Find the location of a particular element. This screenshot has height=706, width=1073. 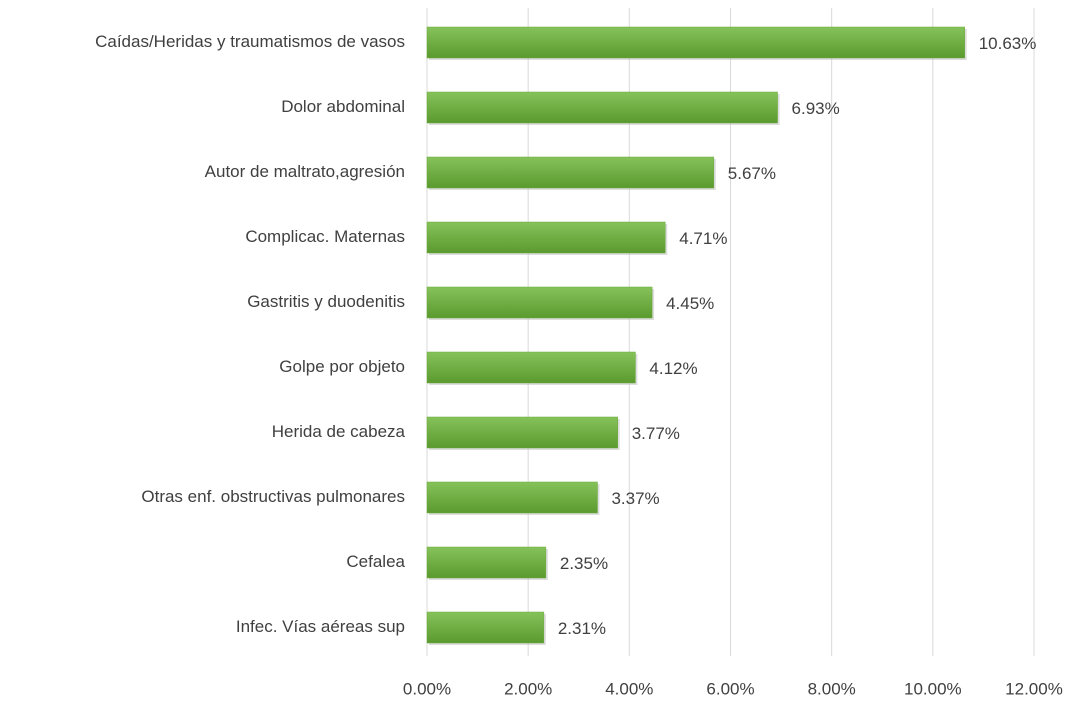

data-label: 4.71% is located at coordinates (703, 238).